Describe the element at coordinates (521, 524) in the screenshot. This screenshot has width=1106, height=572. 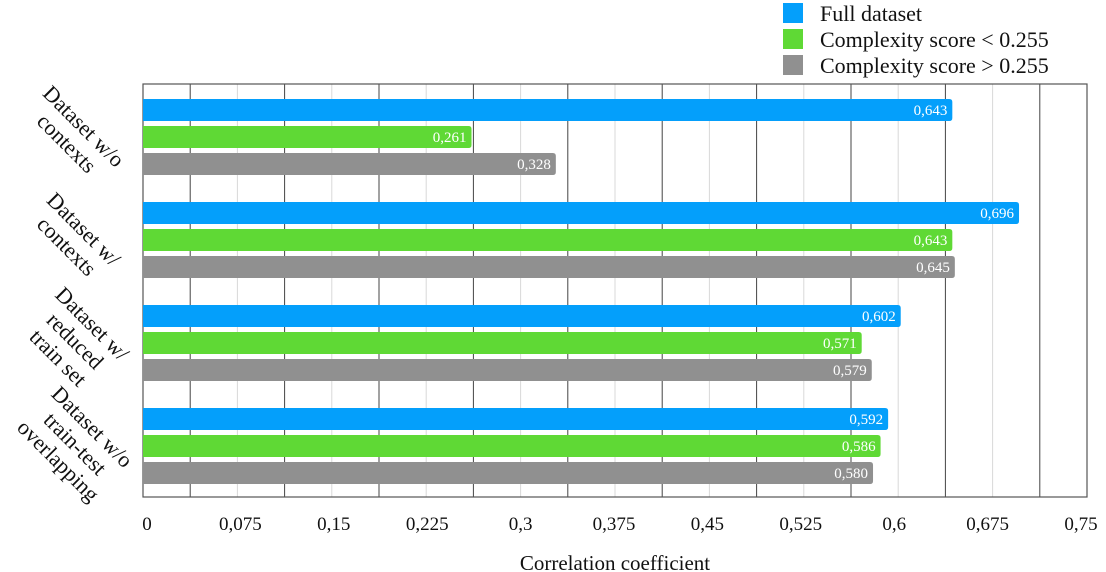
I see `x-tick-label: 0,3` at that location.